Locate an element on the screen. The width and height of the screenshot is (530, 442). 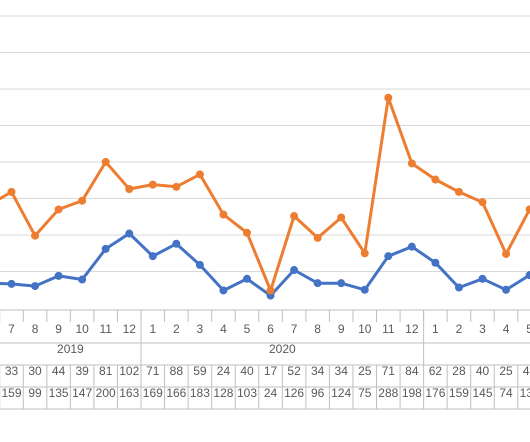
table-cell-value: 62 is located at coordinates (436, 371).